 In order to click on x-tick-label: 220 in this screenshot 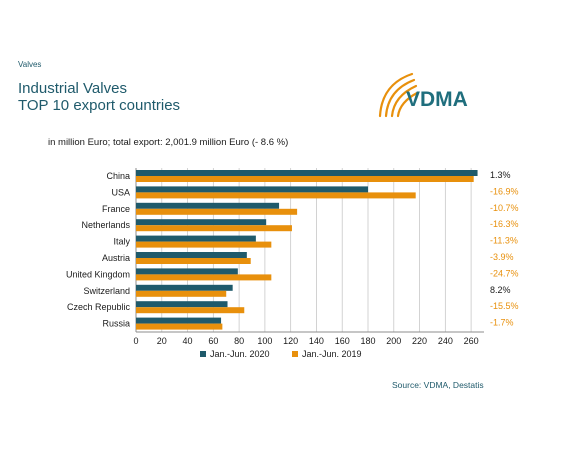, I will do `click(419, 341)`.